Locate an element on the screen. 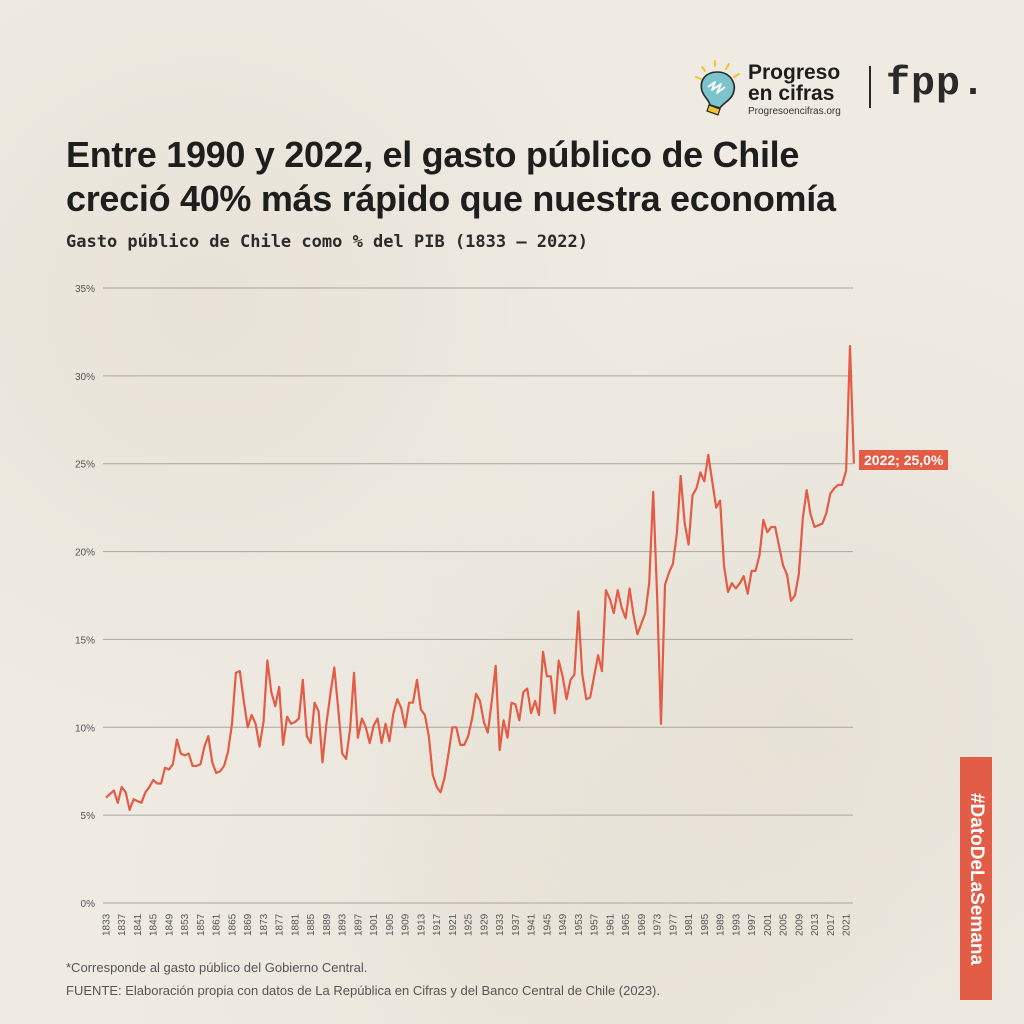 The image size is (1024, 1024). x-tick-label: 2005 is located at coordinates (784, 924).